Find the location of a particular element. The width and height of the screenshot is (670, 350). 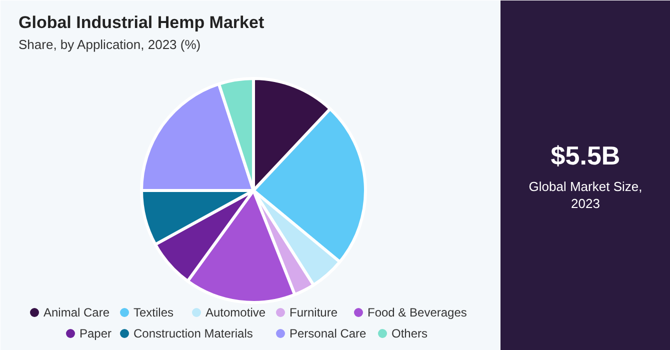

legend-label: Paper is located at coordinates (96, 333).